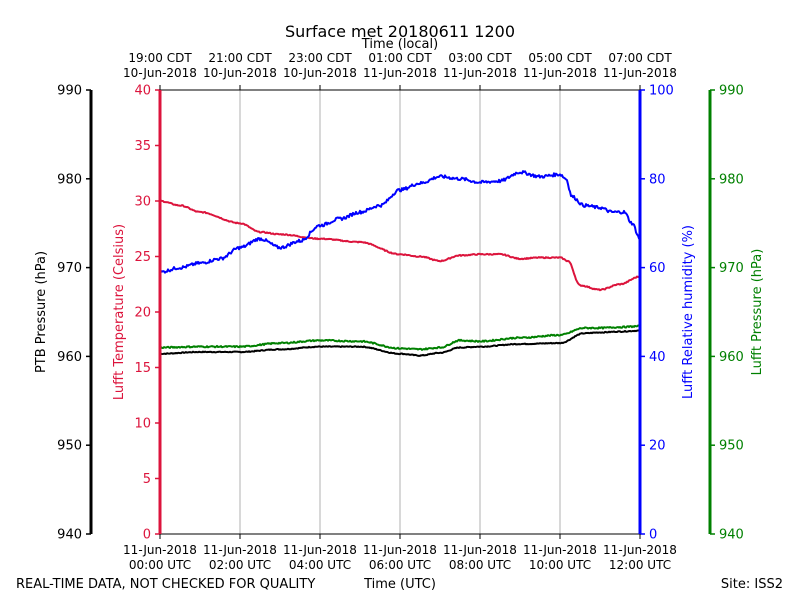 The image size is (800, 604). Describe the element at coordinates (165, 584) in the screenshot. I see `footer-disclaimer: REAL-TIME DATA, NOT CHECKED FOR QUALITY` at that location.